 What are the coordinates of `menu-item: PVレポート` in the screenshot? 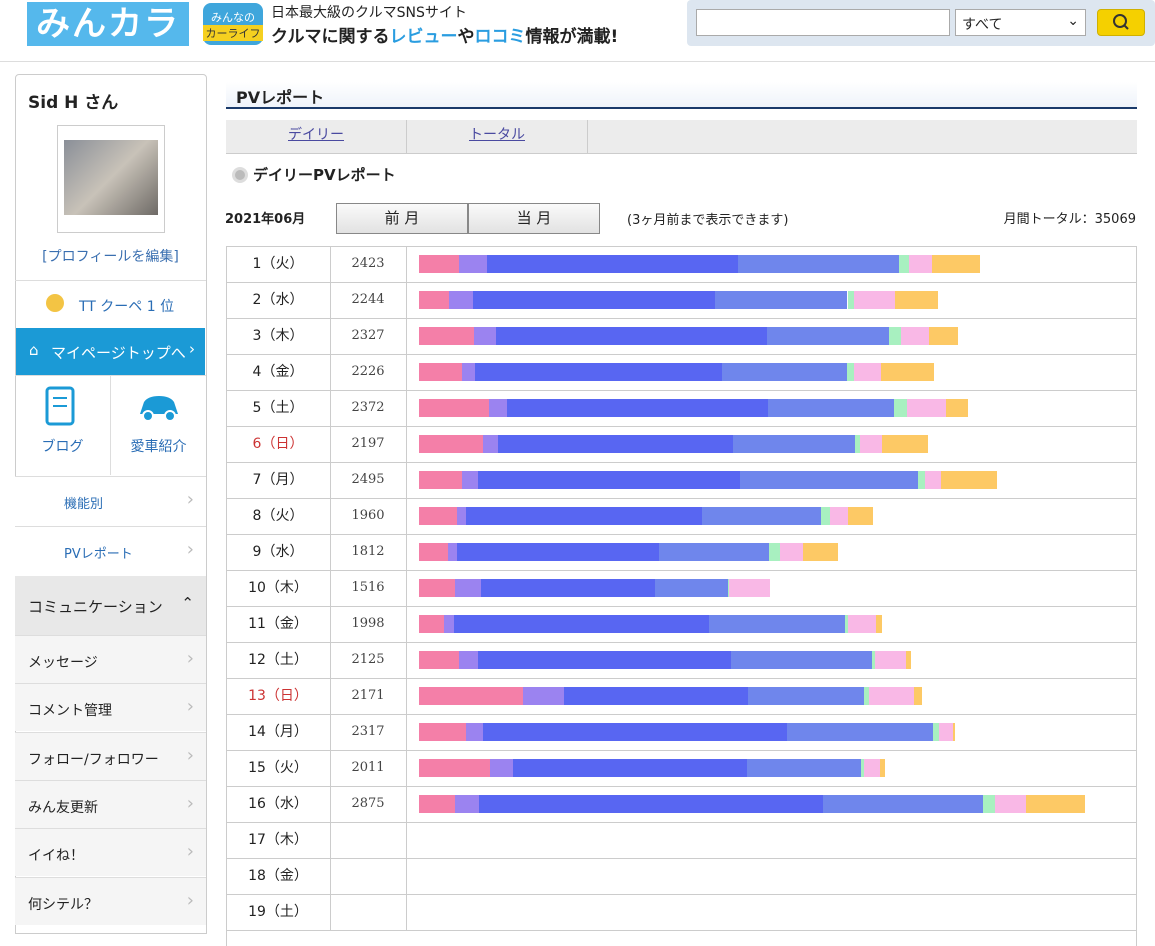 It's located at (110, 551).